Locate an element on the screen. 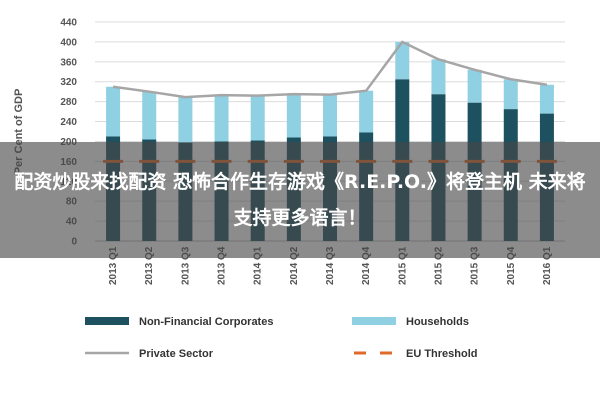 Image resolution: width=600 pixels, height=400 pixels. x-tick-label: 2013 Q3 is located at coordinates (185, 265).